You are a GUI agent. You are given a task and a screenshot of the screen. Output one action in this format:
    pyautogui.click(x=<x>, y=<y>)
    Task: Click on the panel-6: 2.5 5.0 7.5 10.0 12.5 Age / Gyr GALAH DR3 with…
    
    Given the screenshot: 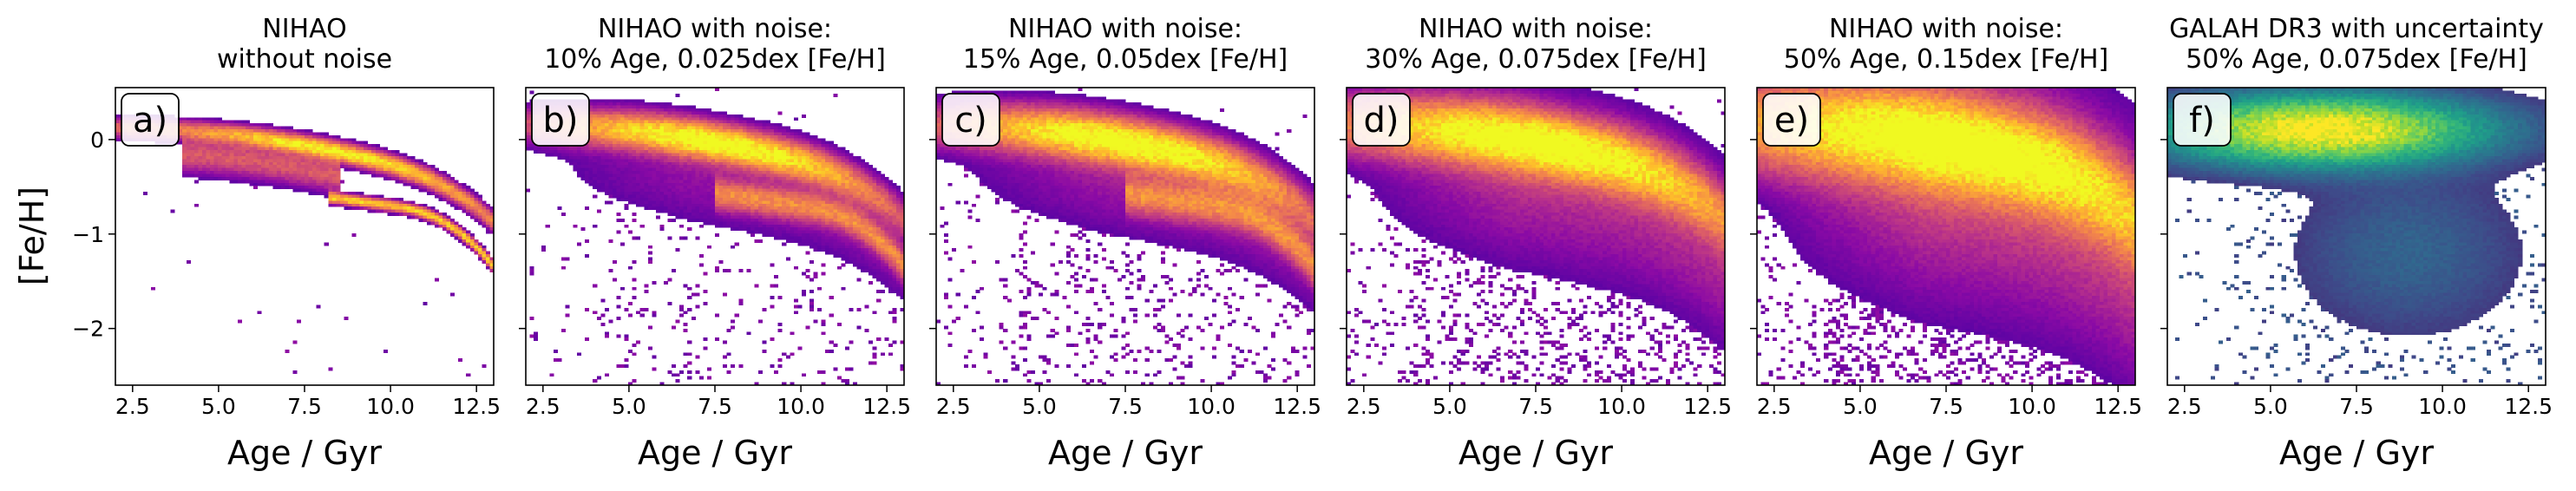 What is the action you would take?
    pyautogui.click(x=2356, y=243)
    